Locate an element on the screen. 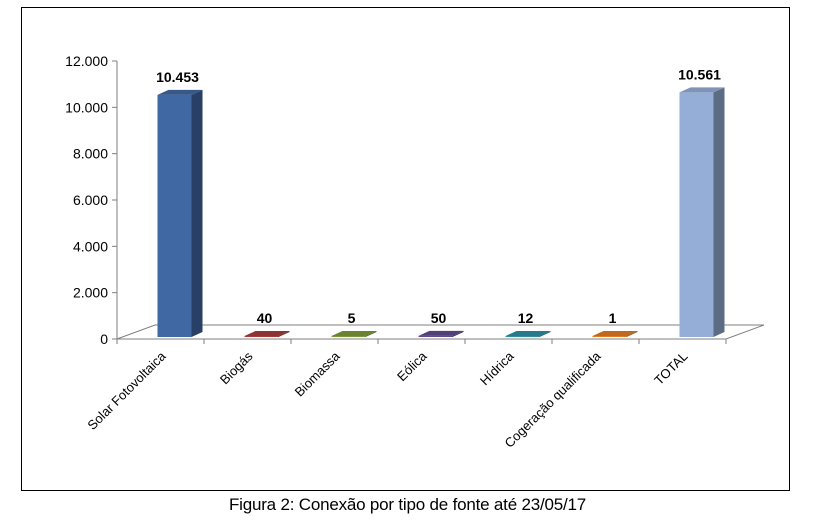  category-label: TOTAL is located at coordinates (670, 368).